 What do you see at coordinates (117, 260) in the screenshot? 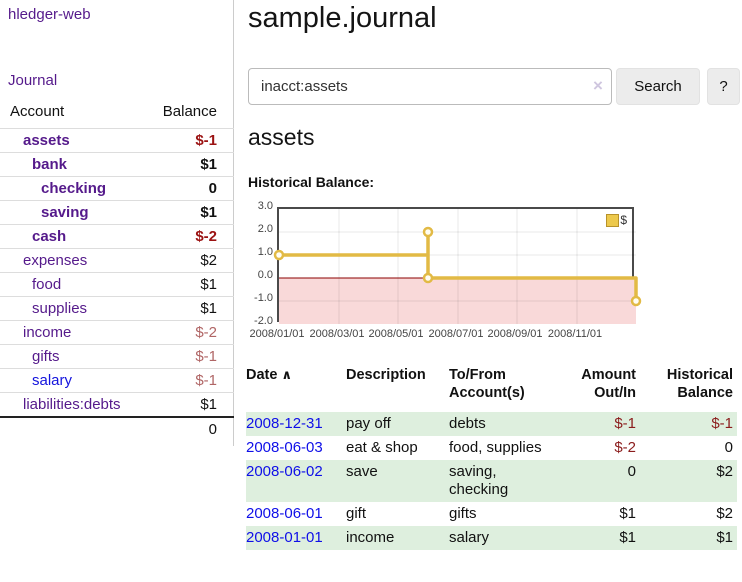
I see `account-row: expenses $2` at bounding box center [117, 260].